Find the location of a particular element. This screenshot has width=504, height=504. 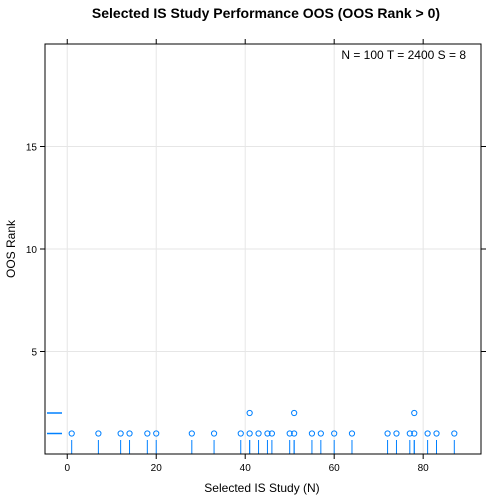

y-tick-label: 10 is located at coordinates (32, 250).